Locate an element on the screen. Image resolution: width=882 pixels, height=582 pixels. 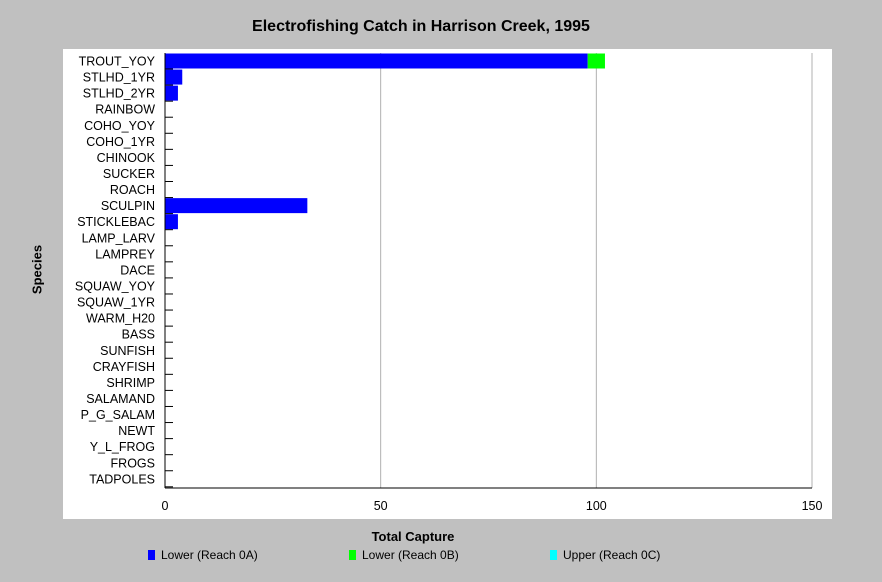
x-tick-label: 0 is located at coordinates (165, 506).